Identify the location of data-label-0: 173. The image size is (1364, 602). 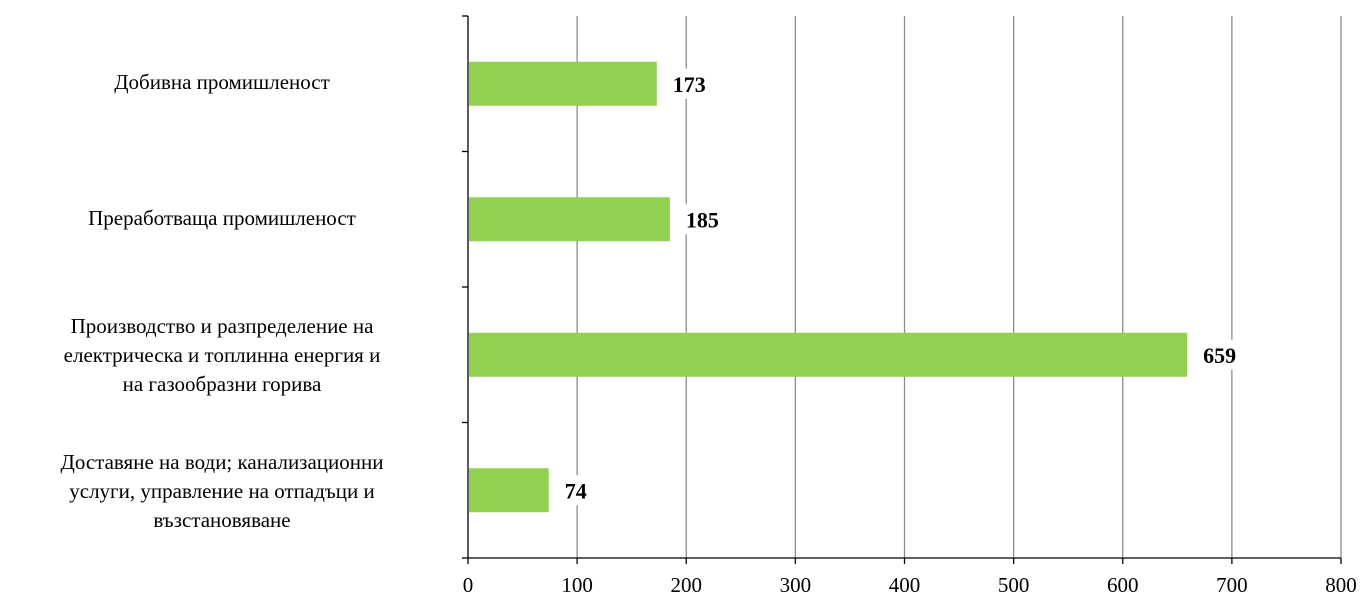
(689, 84).